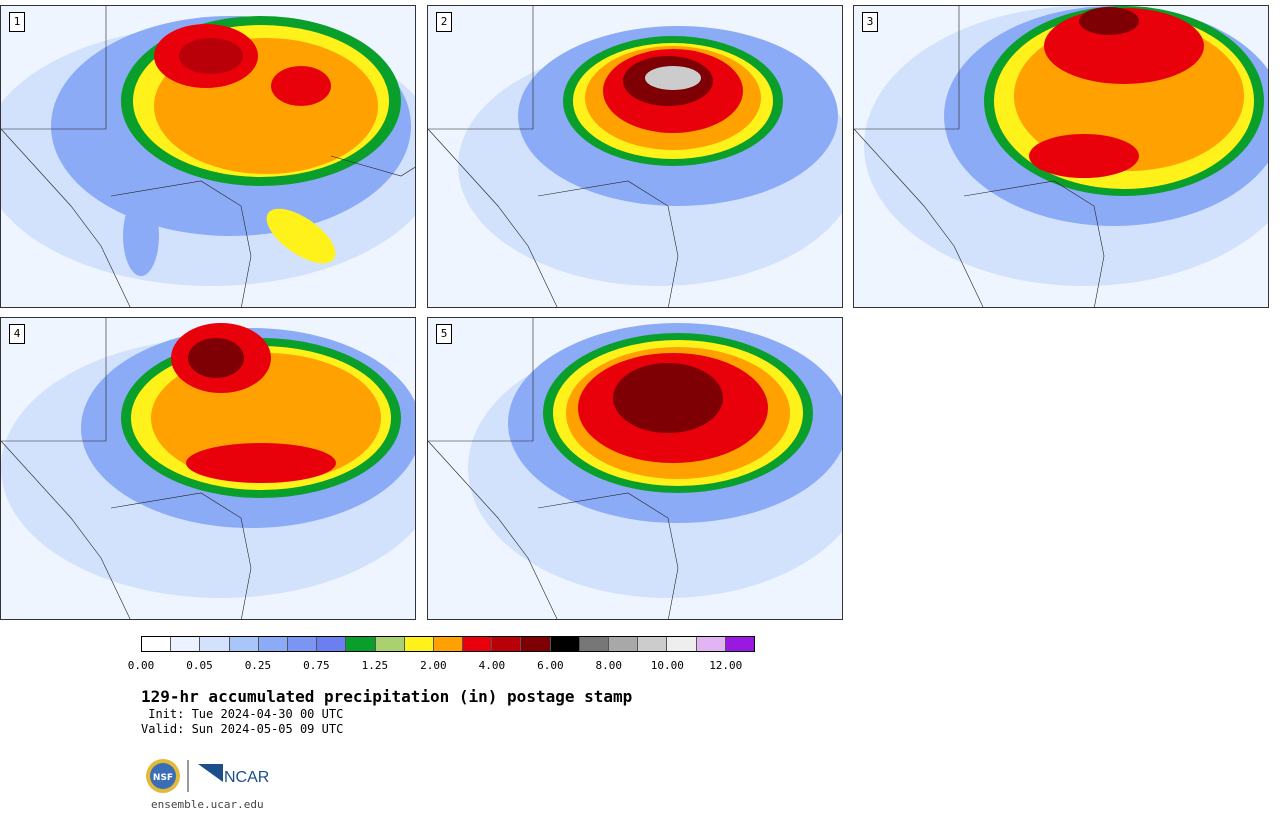 The image size is (1280, 815). I want to click on colorbar-tick-label: 0.25, so click(258, 665).